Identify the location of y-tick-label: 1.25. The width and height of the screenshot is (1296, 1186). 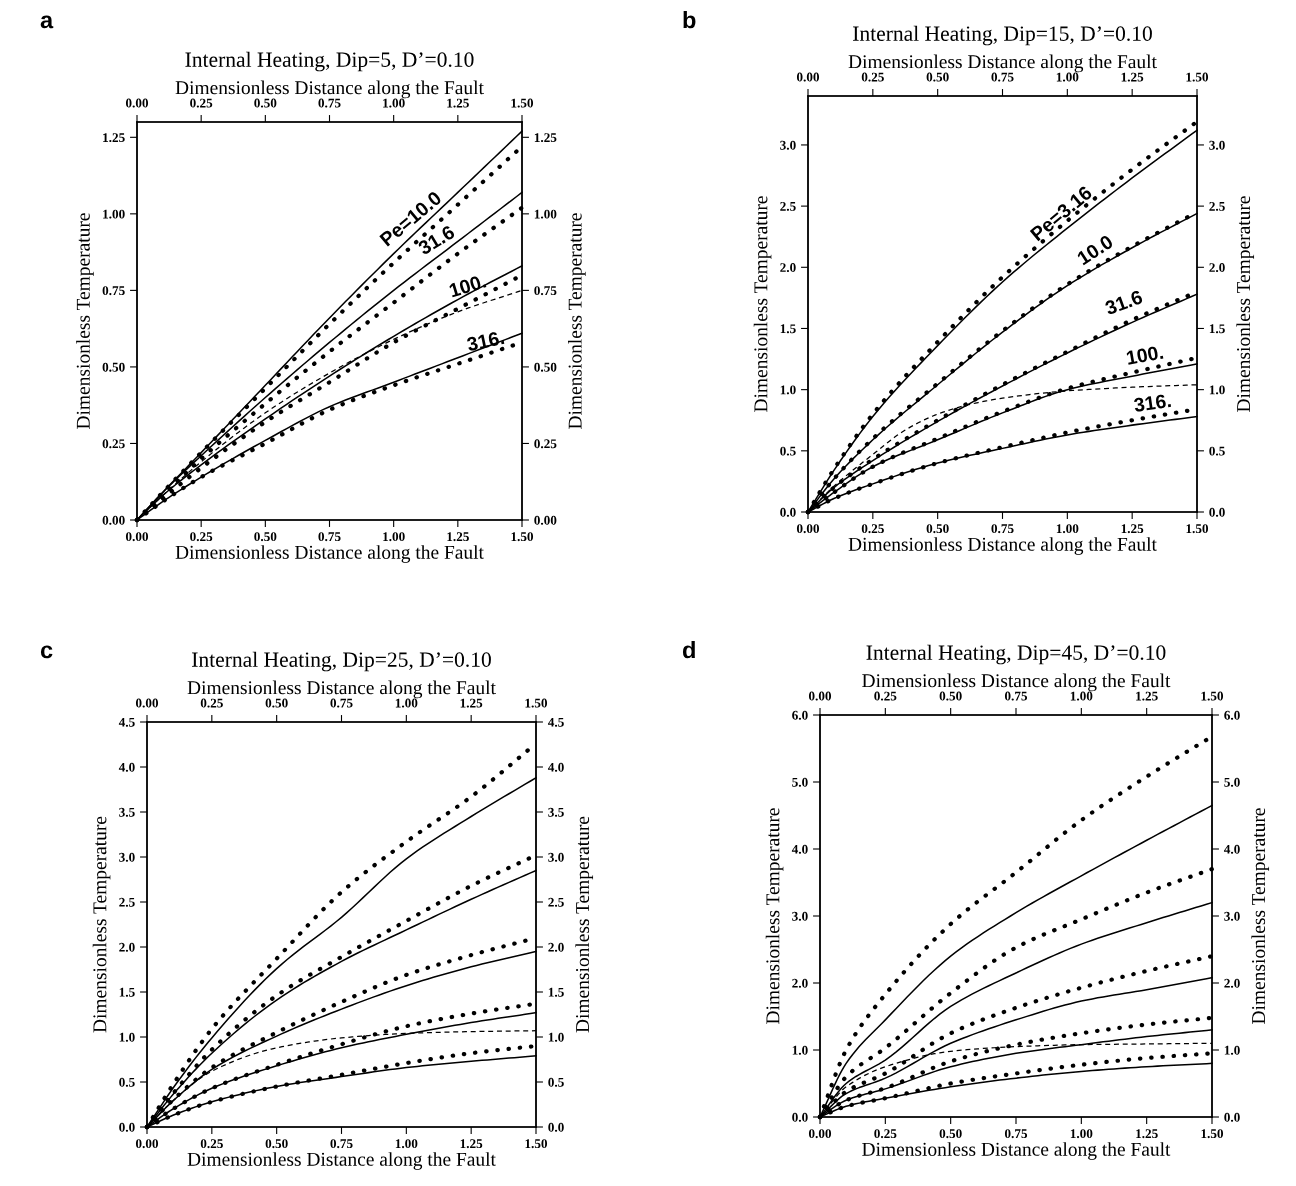
(114, 138).